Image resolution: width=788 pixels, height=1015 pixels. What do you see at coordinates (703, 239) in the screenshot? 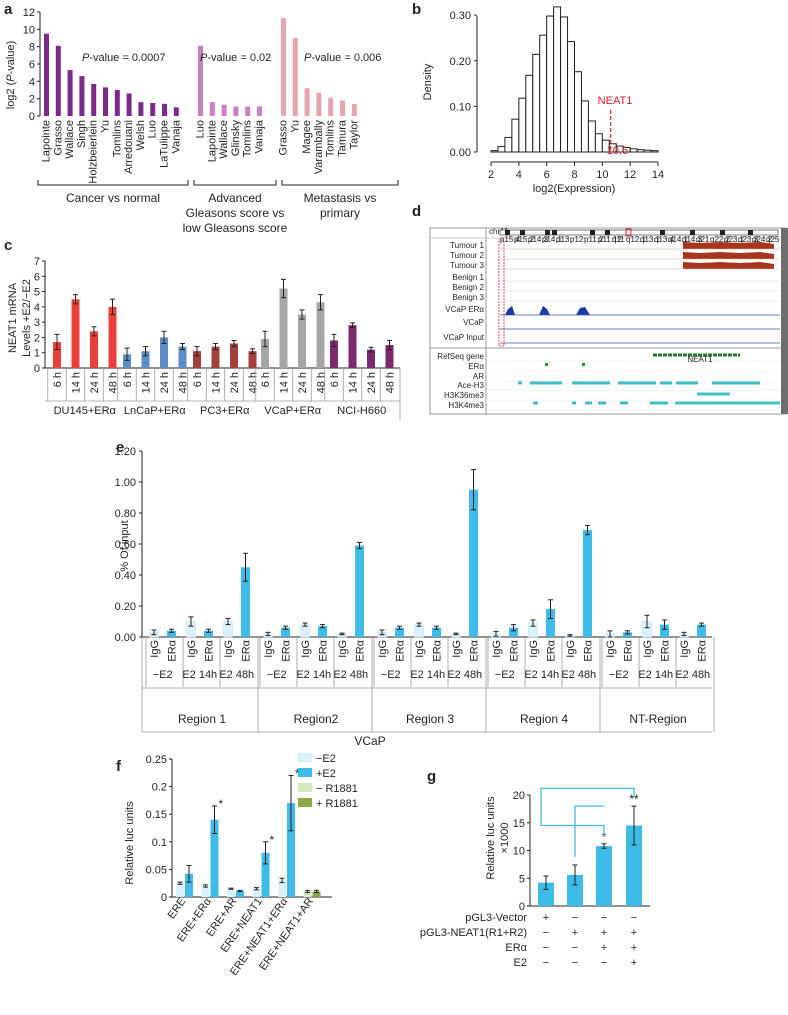
I see `ideogram-band-label: q21` at bounding box center [703, 239].